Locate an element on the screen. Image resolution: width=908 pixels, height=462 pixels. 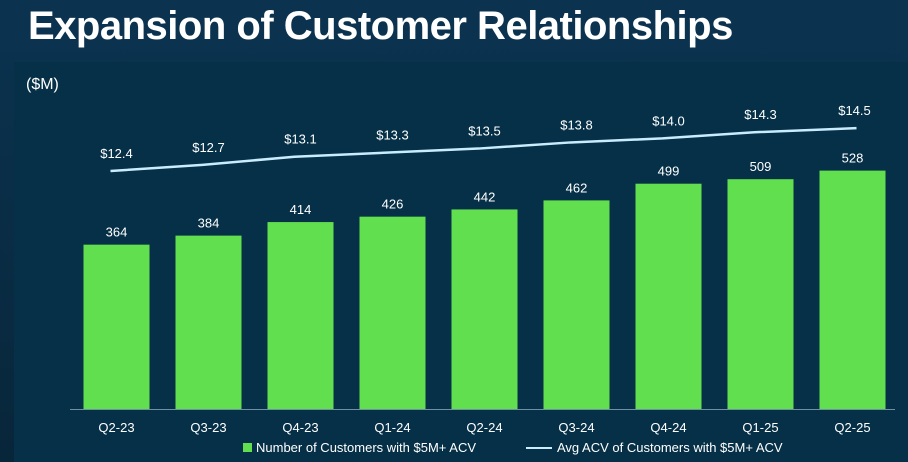
x-tick-Q3-24: Q3-24 is located at coordinates (576, 427).